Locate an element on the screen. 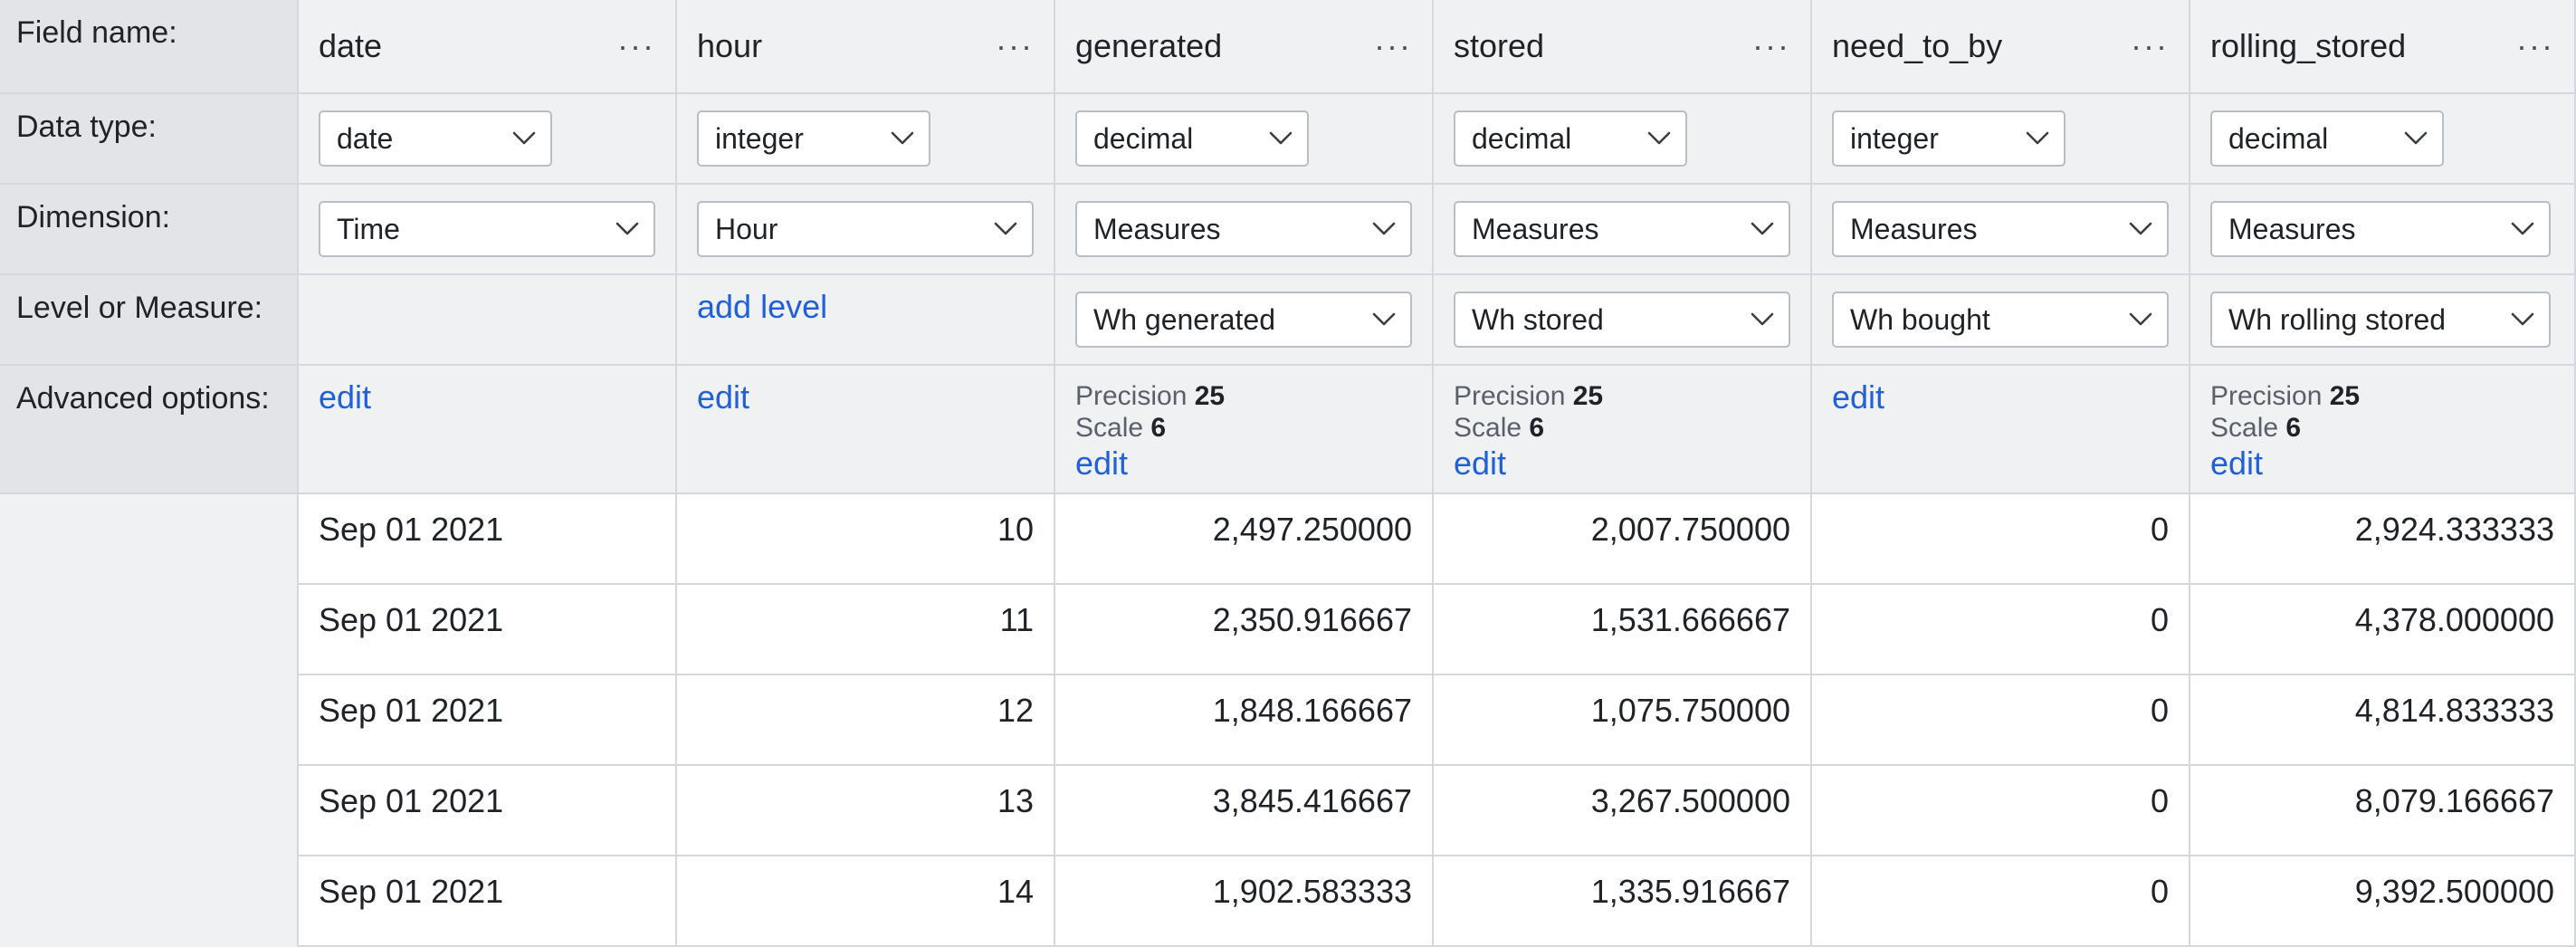 The height and width of the screenshot is (947, 2576). field-name: rolling_stored is located at coordinates (2308, 45).